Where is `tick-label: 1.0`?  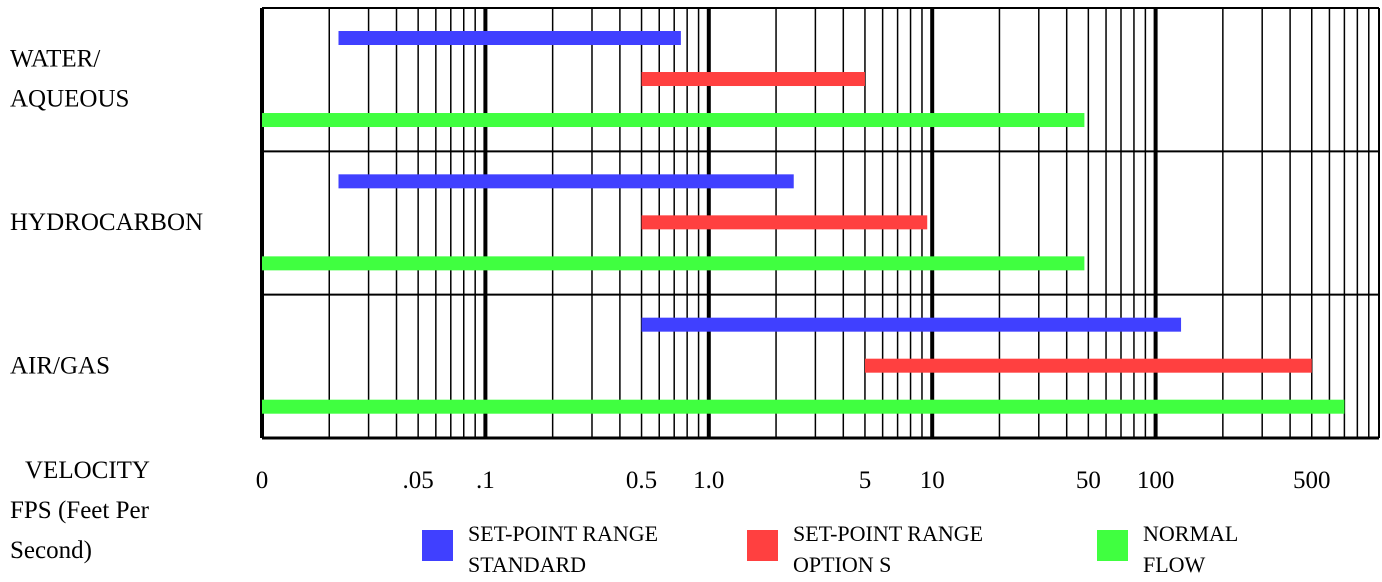 tick-label: 1.0 is located at coordinates (708, 480).